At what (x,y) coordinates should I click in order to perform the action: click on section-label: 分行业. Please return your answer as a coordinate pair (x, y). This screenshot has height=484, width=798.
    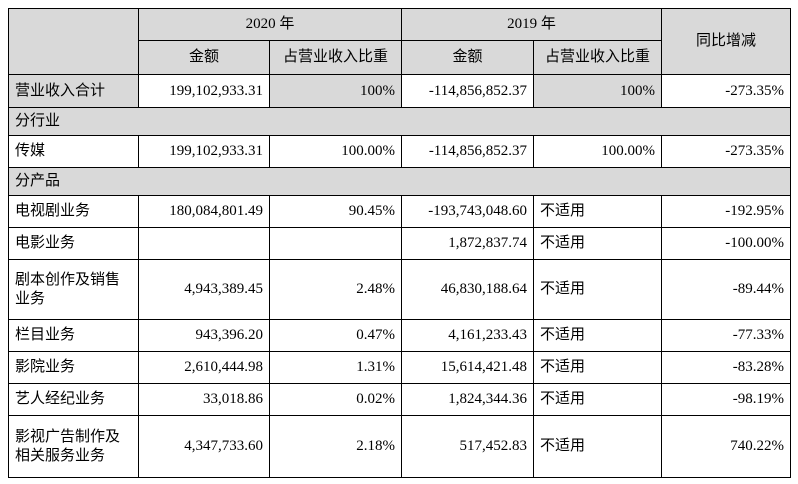
    Looking at the image, I should click on (399, 121).